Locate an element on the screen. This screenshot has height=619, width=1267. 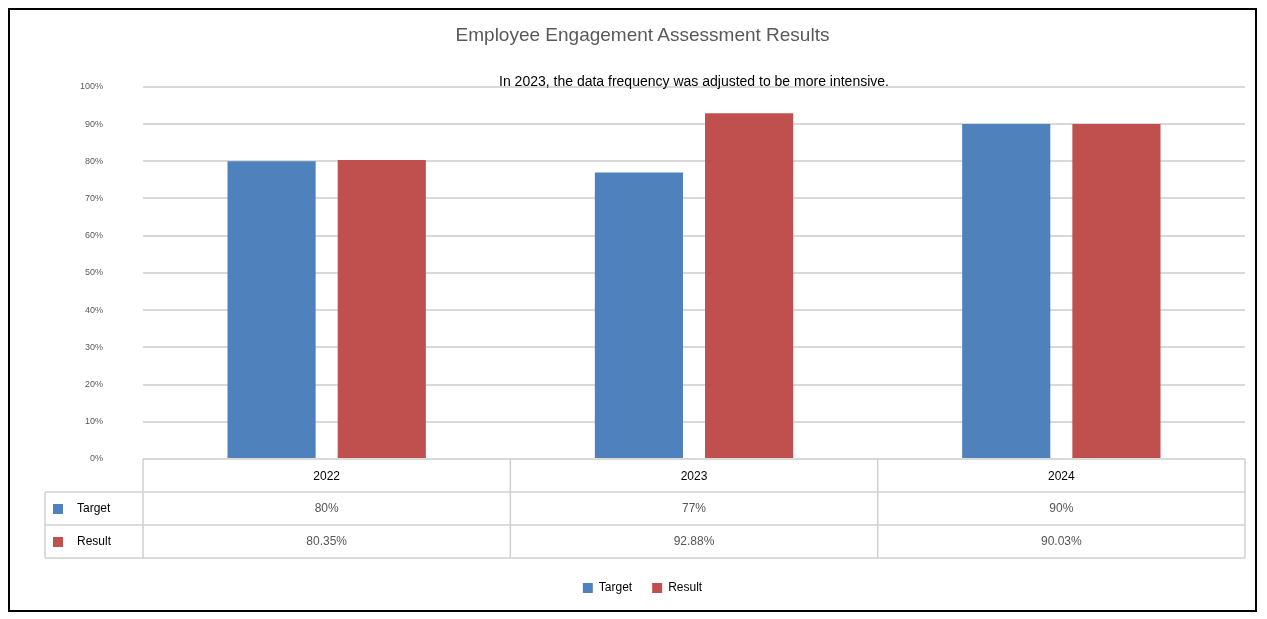
y-tick-label: 70% is located at coordinates (94, 197).